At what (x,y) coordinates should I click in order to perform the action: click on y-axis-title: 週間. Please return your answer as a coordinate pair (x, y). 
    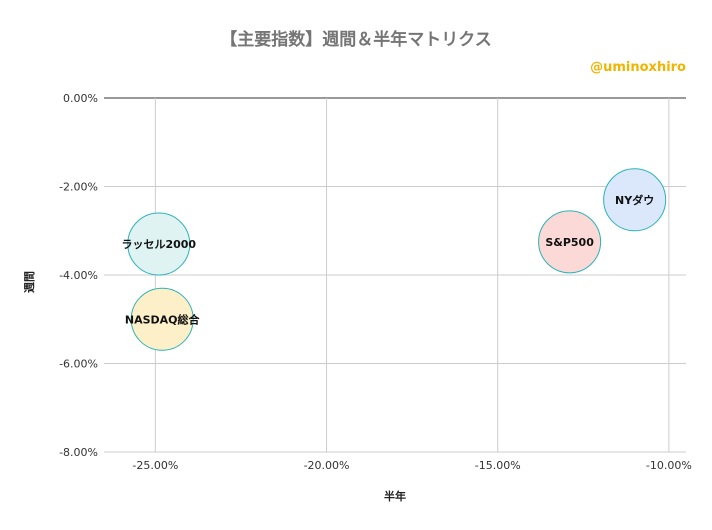
    Looking at the image, I should click on (29, 282).